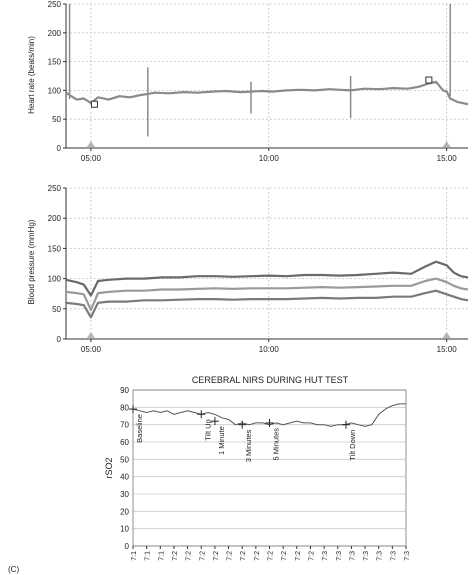  Describe the element at coordinates (109, 467) in the screenshot. I see `nirs-ylabel: rSO2` at that location.